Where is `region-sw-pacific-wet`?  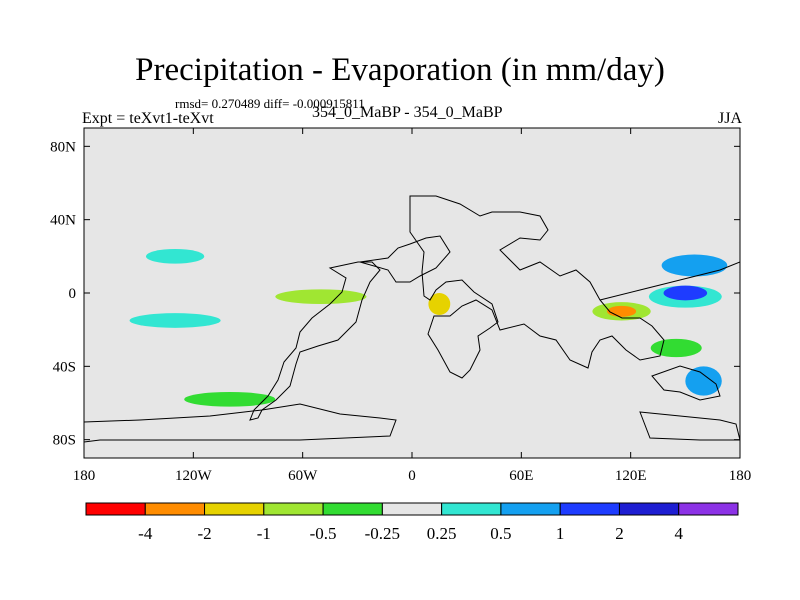
region-sw-pacific-wet is located at coordinates (703, 381).